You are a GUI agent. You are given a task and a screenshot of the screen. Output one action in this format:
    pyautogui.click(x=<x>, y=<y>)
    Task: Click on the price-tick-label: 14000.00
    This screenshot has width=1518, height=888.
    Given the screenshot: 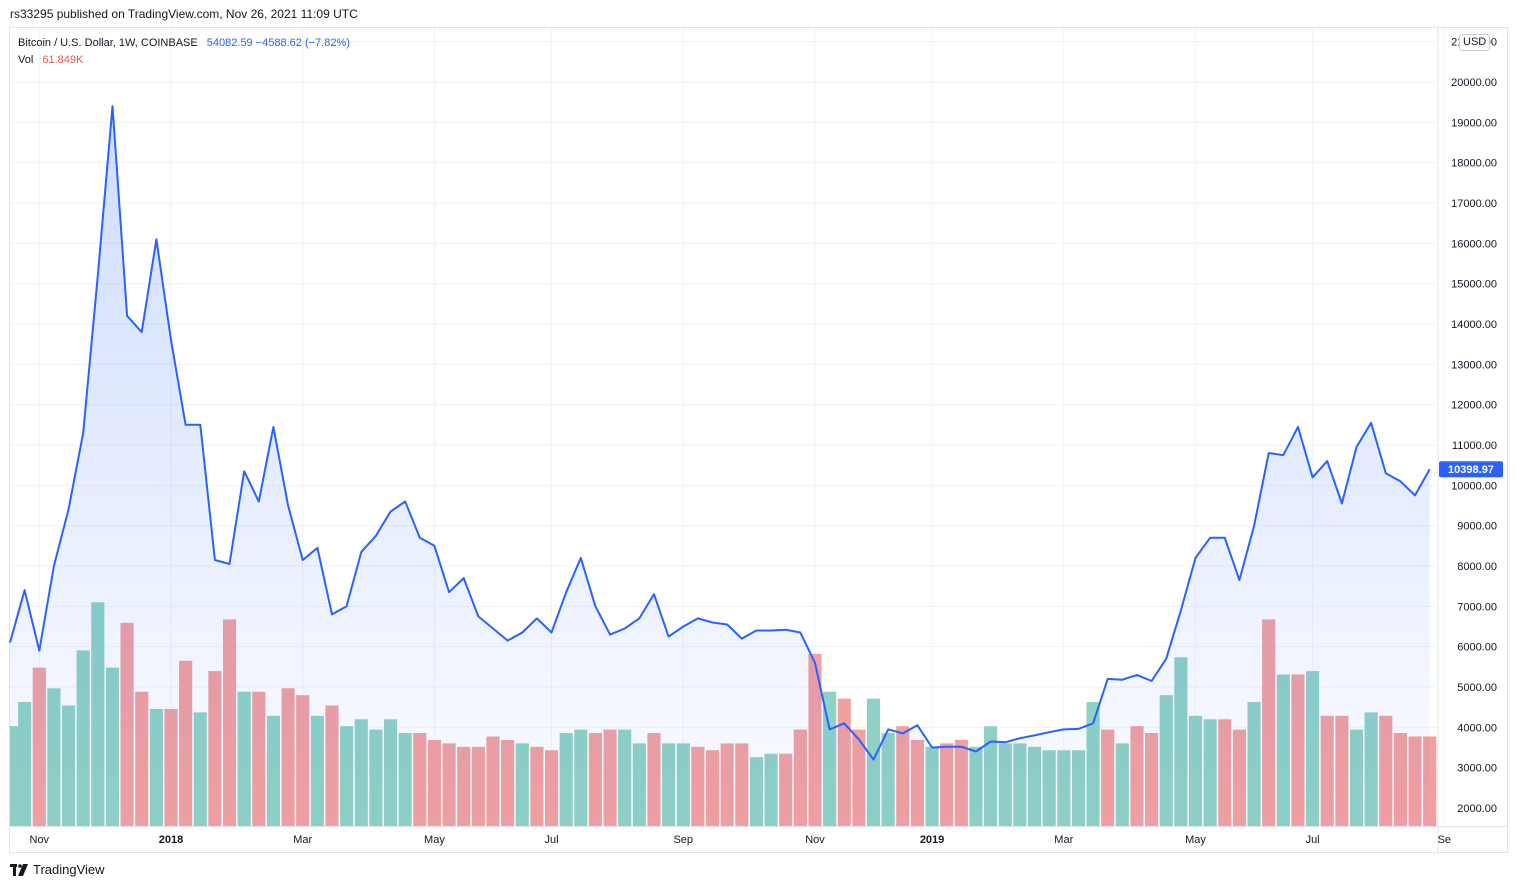 What is the action you would take?
    pyautogui.click(x=1474, y=325)
    